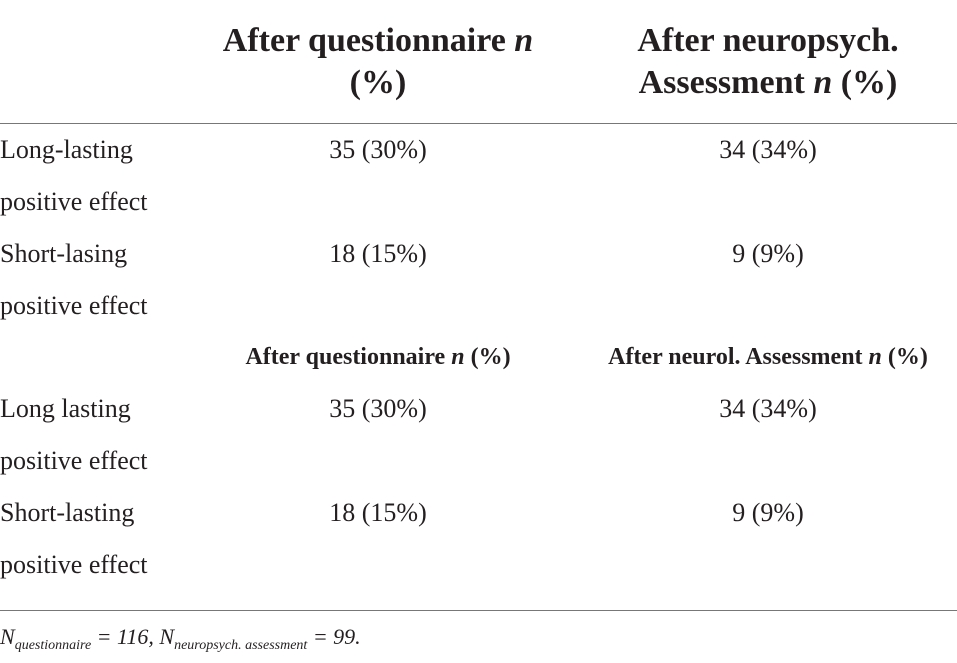 The width and height of the screenshot is (957, 663). I want to click on column-header: After neurol. Assessment n (%), so click(762, 357).